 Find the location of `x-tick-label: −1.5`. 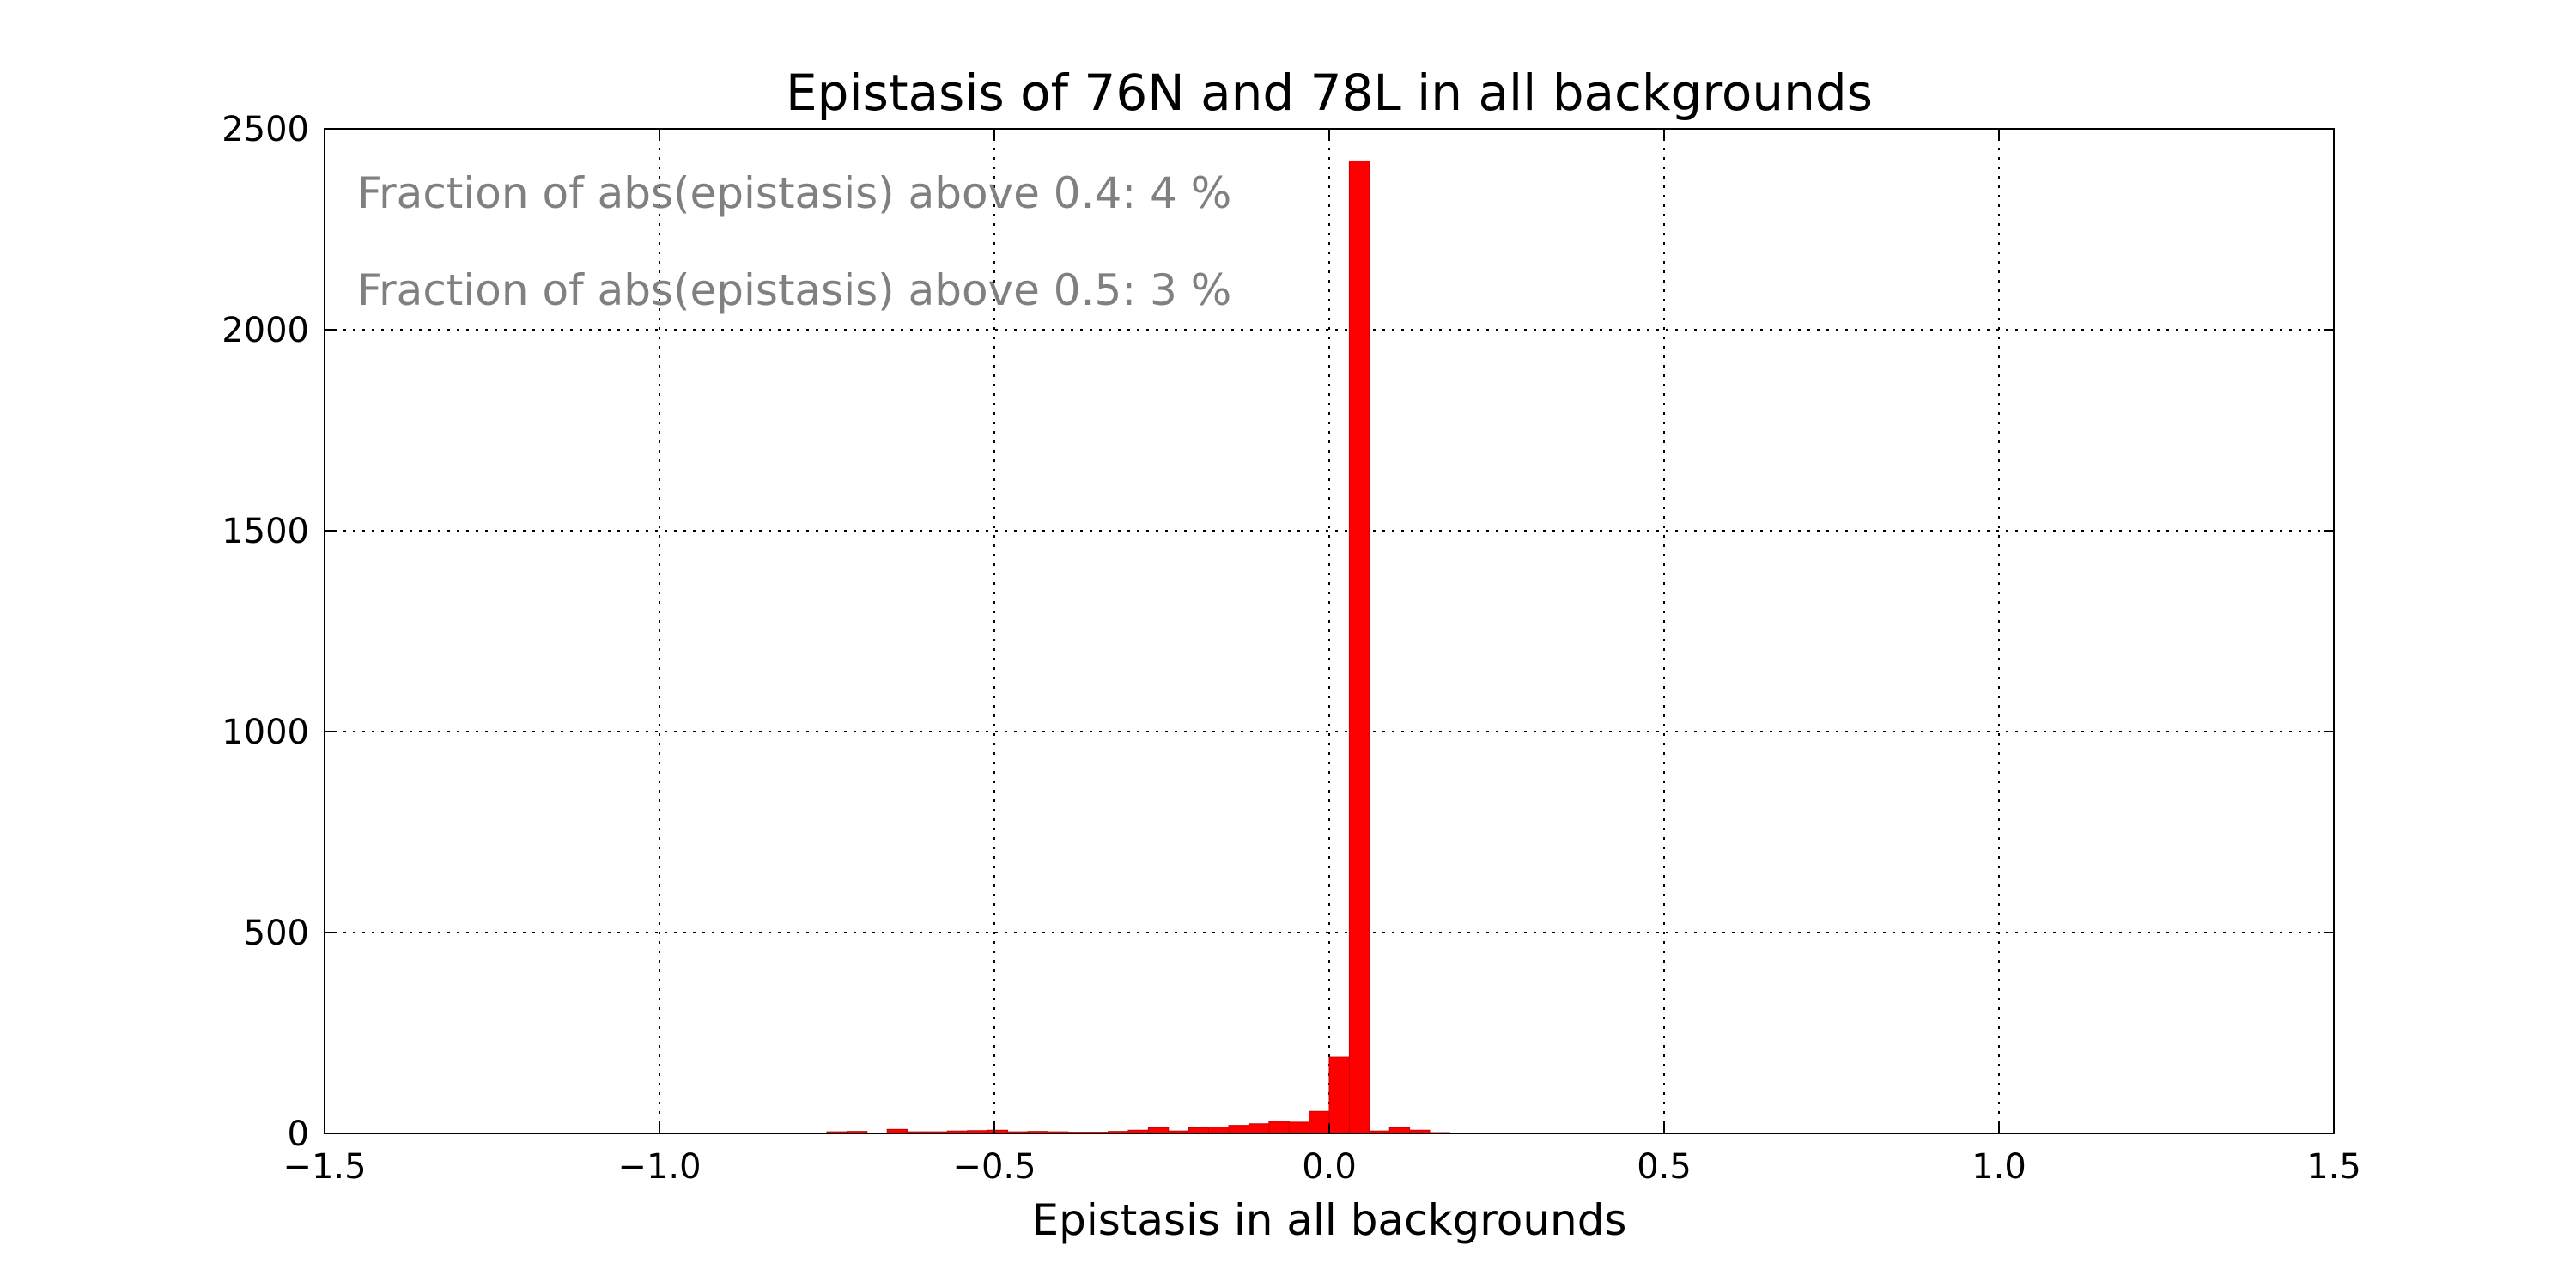

x-tick-label: −1.5 is located at coordinates (324, 1167).